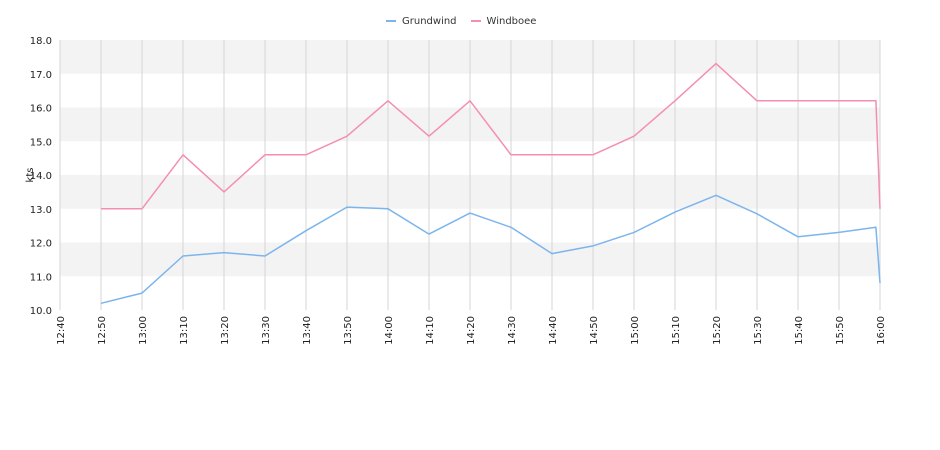 The image size is (940, 450). What do you see at coordinates (348, 330) in the screenshot?
I see `x-tick-label: 13:50` at bounding box center [348, 330].